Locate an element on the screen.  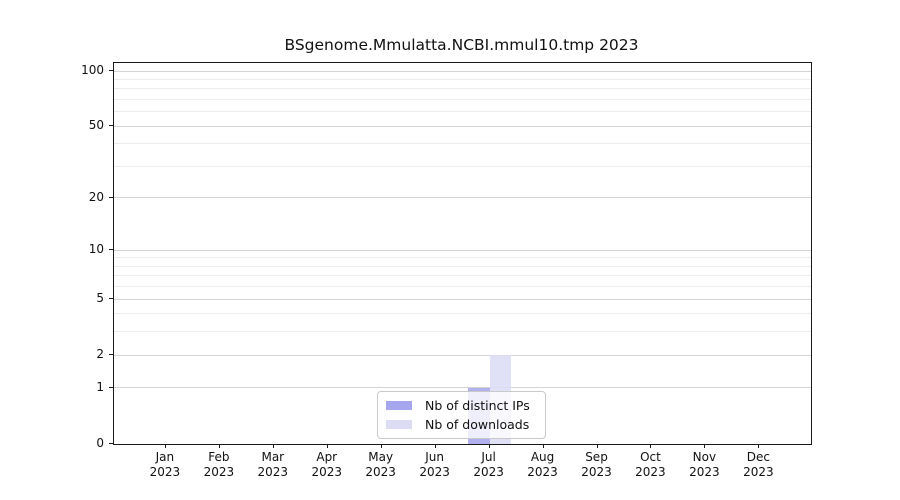
y-tick-label-20: 20 is located at coordinates (96, 196).